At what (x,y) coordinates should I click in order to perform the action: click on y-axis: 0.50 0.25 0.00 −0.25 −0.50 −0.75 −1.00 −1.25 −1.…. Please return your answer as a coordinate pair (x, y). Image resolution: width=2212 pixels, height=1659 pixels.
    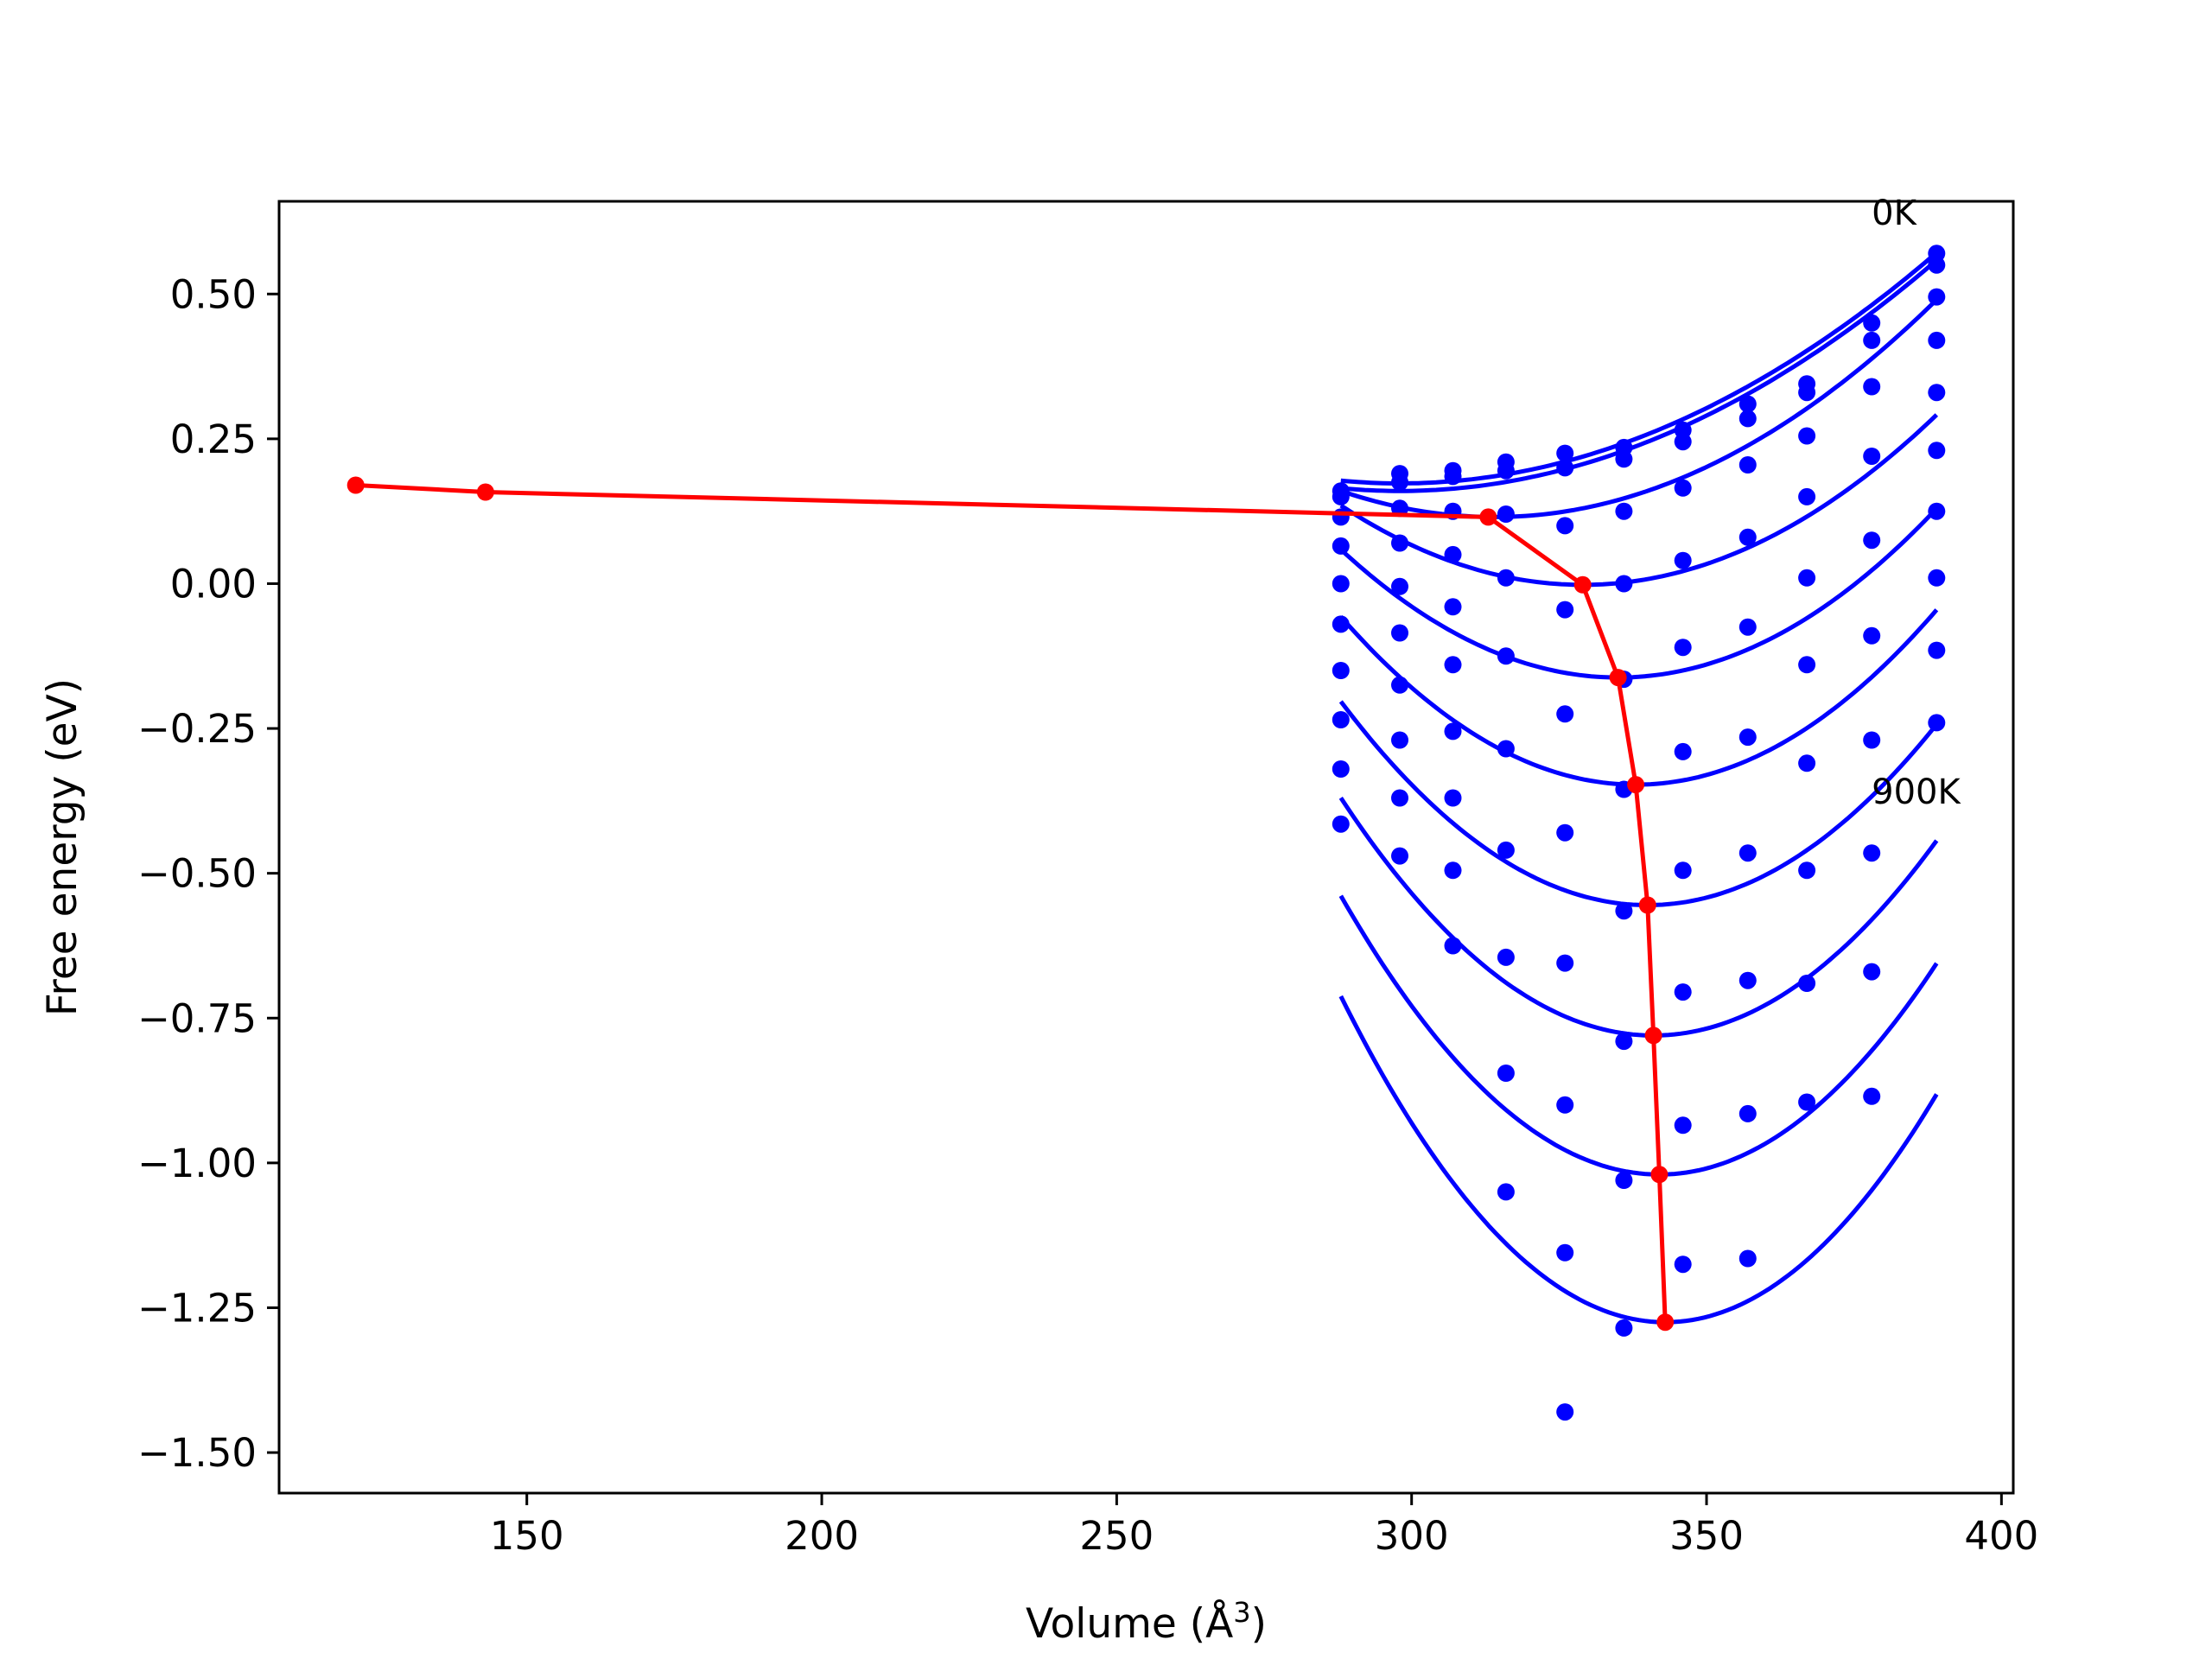
    Looking at the image, I should click on (208, 873).